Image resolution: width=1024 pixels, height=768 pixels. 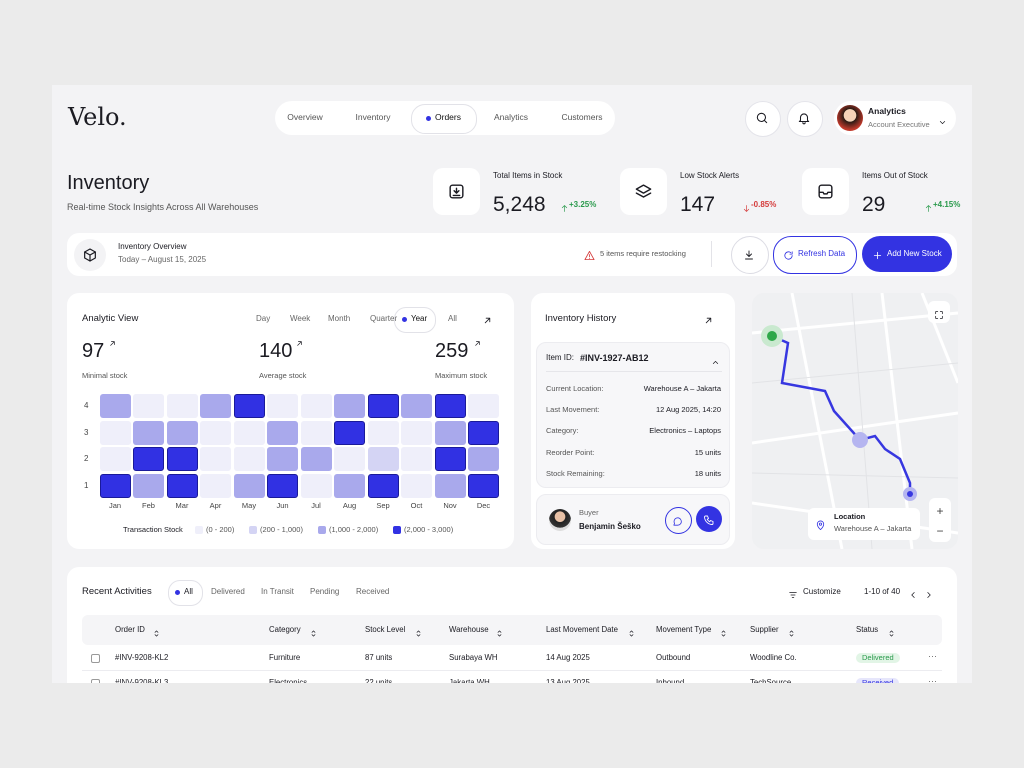 I want to click on add-button, so click(x=907, y=254).